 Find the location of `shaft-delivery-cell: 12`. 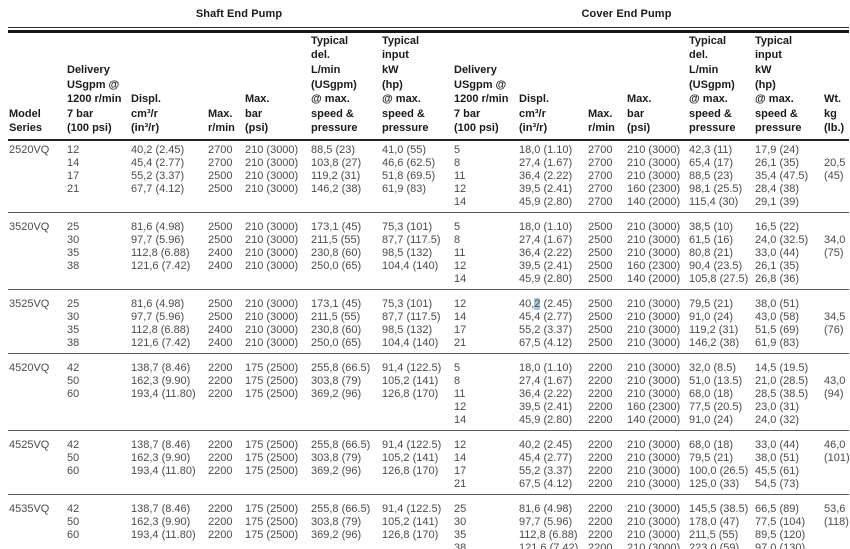

shaft-delivery-cell: 12 is located at coordinates (73, 150).